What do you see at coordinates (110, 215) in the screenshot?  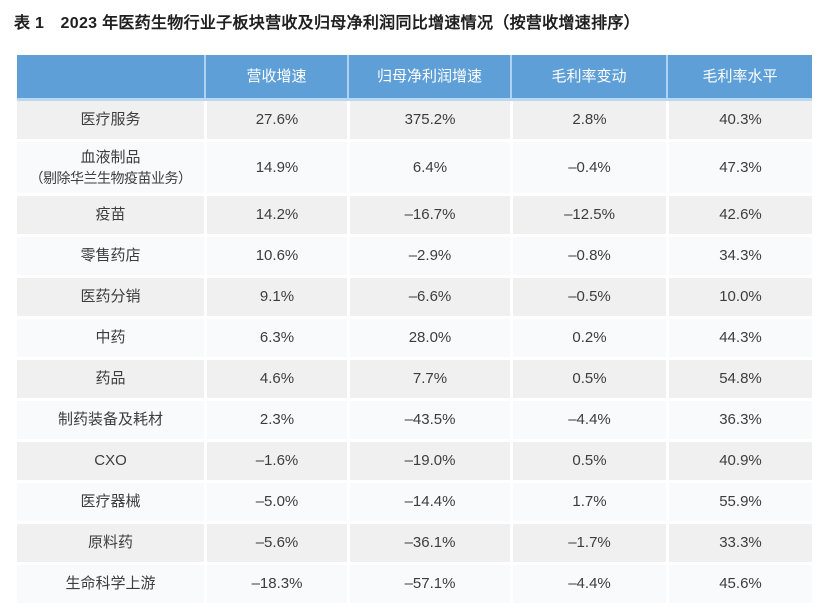 I see `row-label: 疫苗` at bounding box center [110, 215].